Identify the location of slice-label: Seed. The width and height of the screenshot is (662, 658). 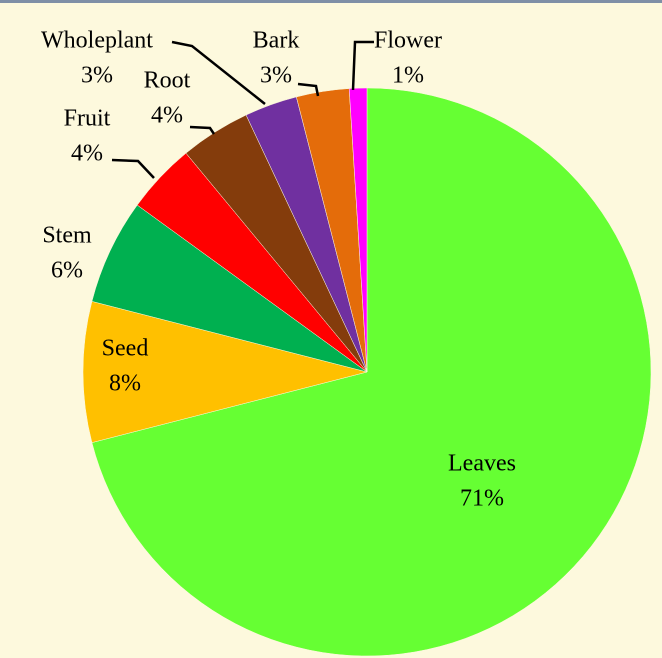
(125, 349).